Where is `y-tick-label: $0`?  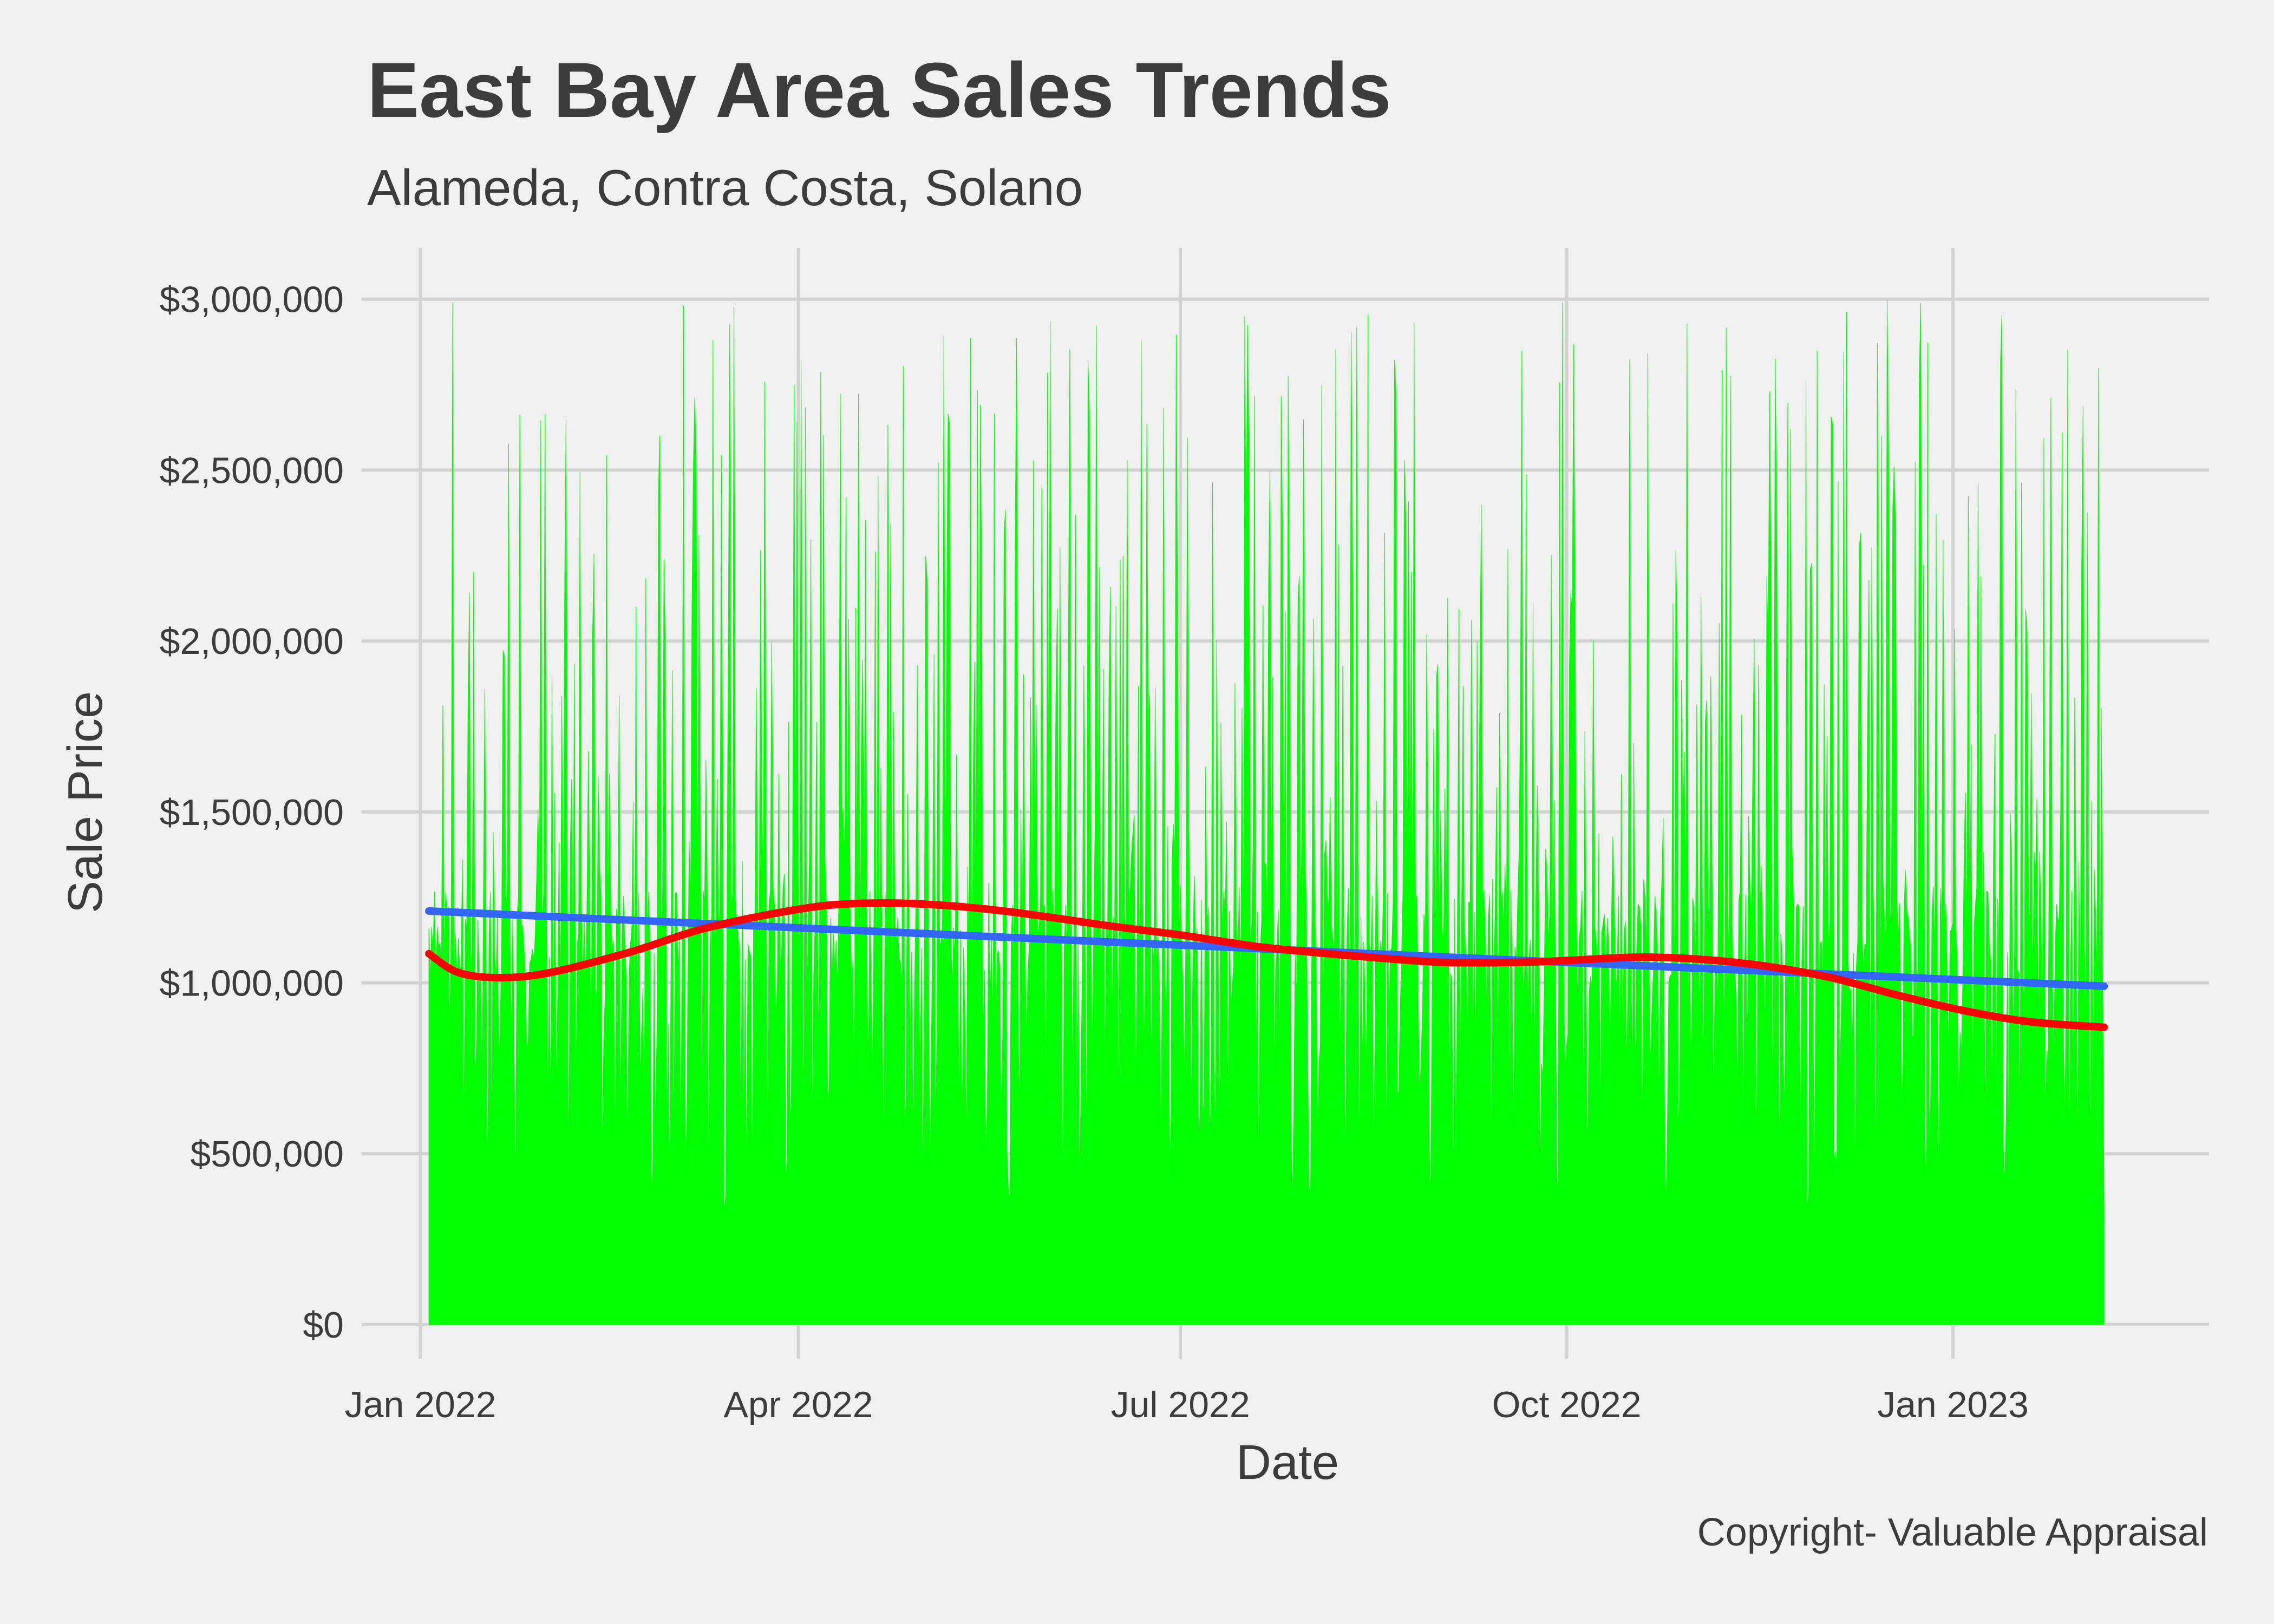
y-tick-label: $0 is located at coordinates (324, 1325).